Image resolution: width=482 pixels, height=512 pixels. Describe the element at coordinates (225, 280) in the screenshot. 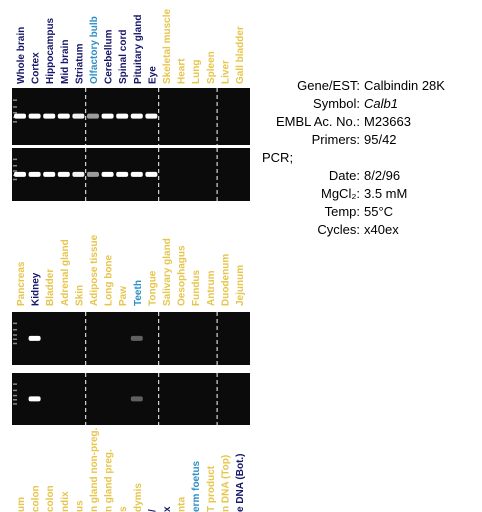

I see `lane-label: Duodenum` at that location.